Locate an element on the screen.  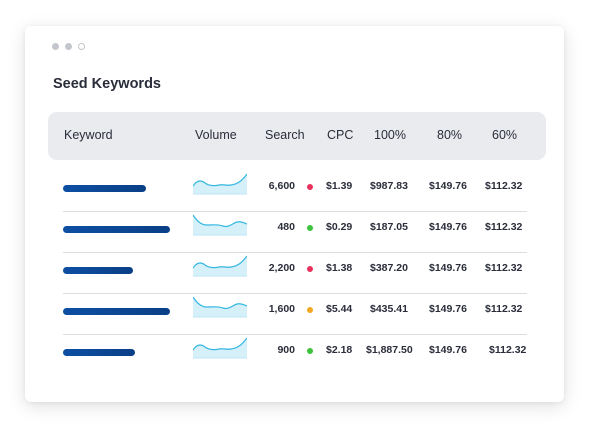
column-header-80pct: 80% is located at coordinates (450, 135).